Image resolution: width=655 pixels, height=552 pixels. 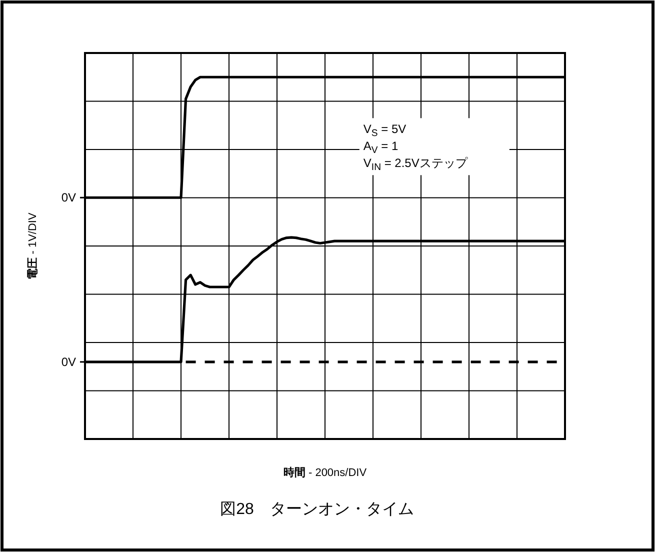 What do you see at coordinates (33, 246) in the screenshot?
I see `y-axis-title: 電圧 - 1V/DIV` at bounding box center [33, 246].